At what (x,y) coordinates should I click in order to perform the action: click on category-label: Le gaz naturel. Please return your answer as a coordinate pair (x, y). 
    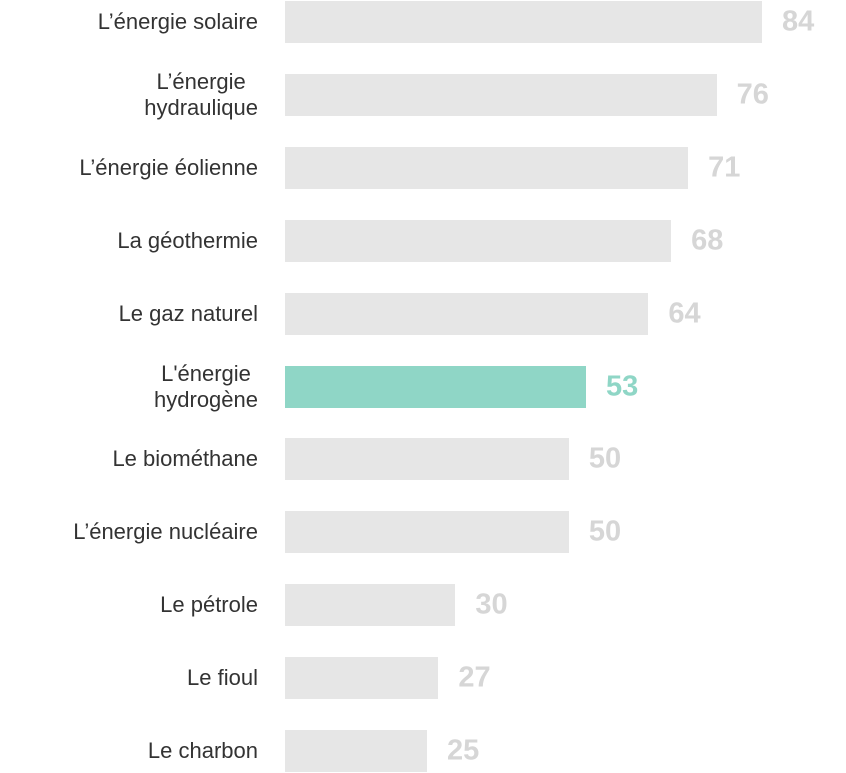
    Looking at the image, I should click on (188, 313).